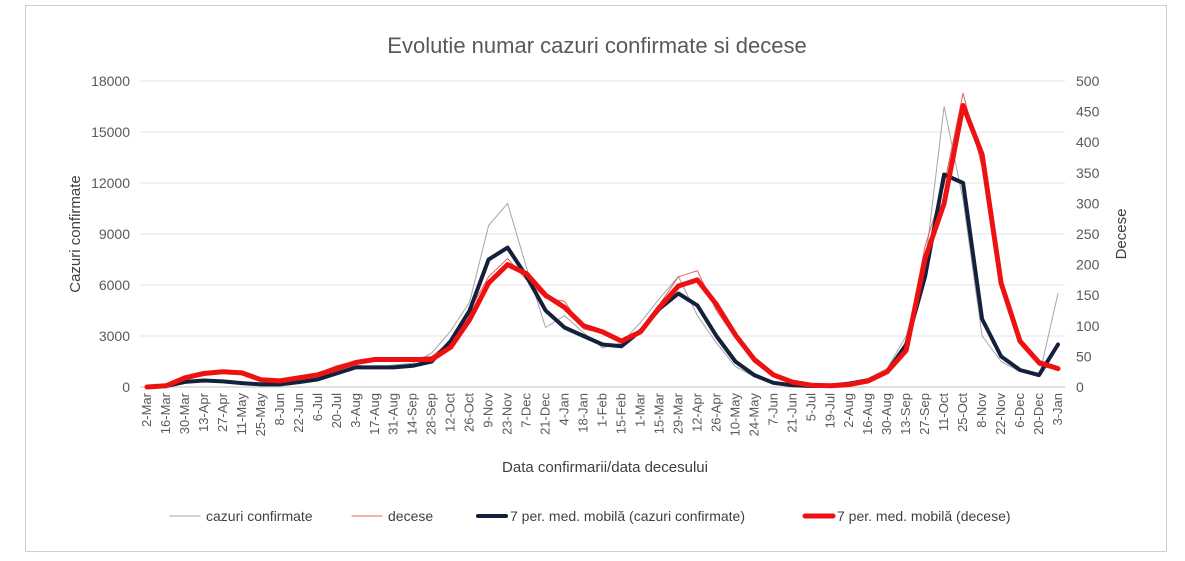 The height and width of the screenshot is (561, 1185). I want to click on x-tick-label: 27-Apr, so click(222, 412).